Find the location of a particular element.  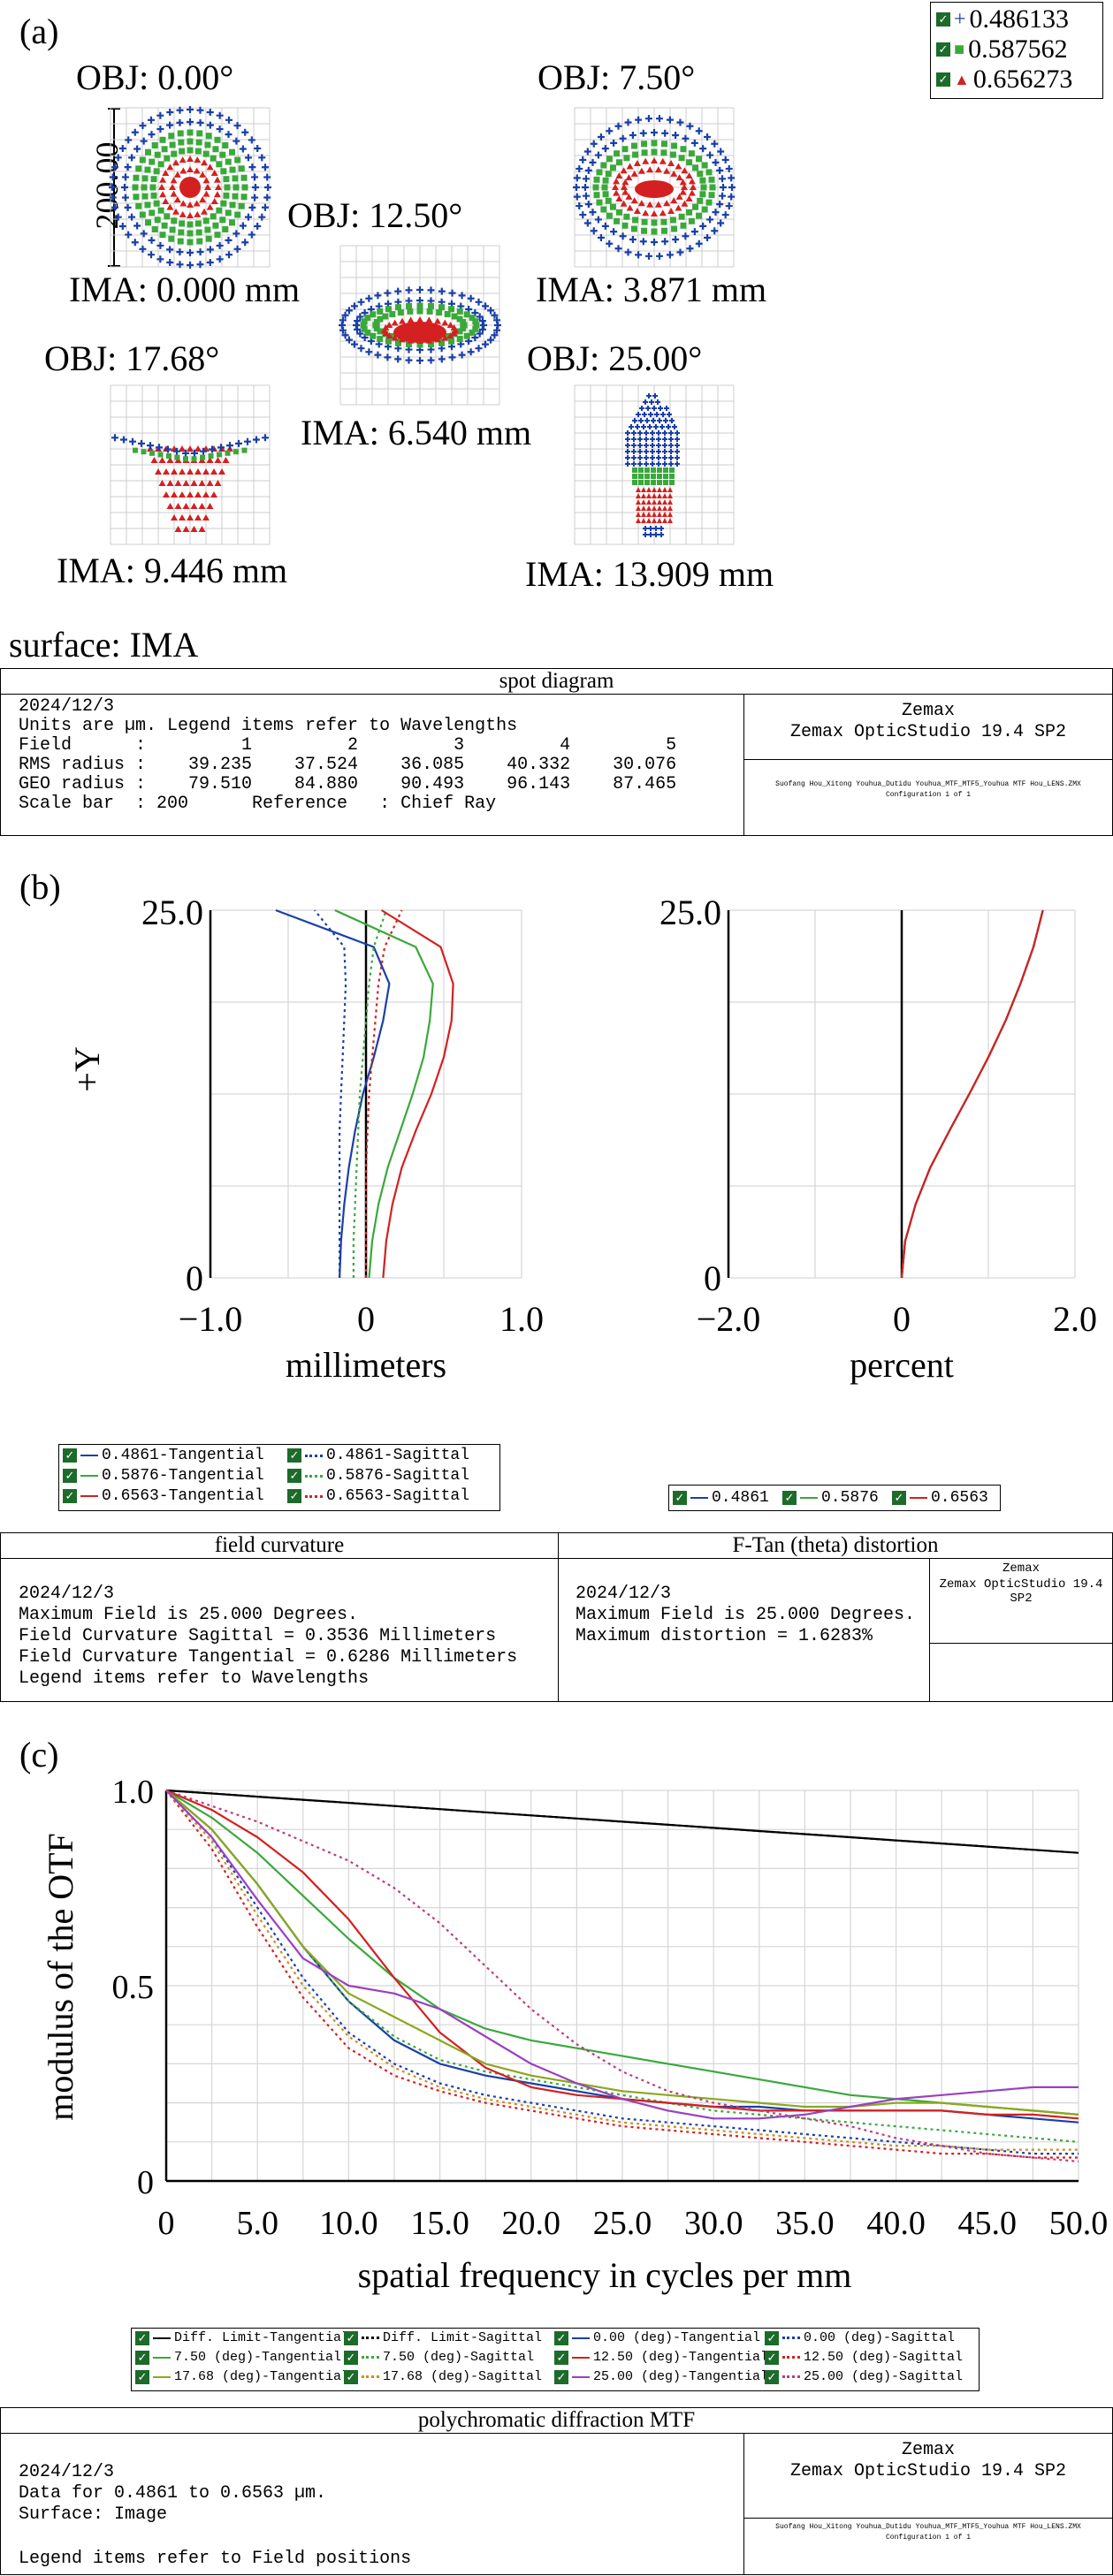

spot-box-title: spot diagram is located at coordinates (556, 682).